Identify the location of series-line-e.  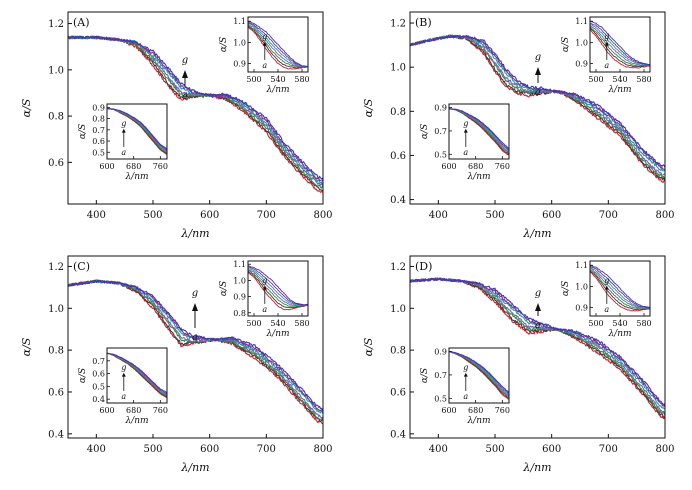
(537, 103).